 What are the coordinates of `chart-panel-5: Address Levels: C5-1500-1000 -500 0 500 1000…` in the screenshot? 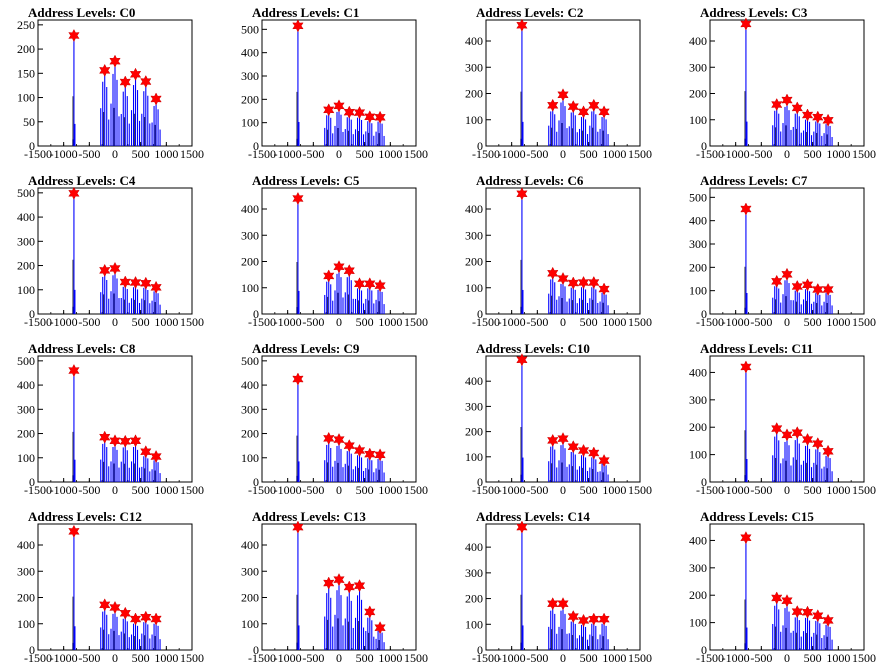 It's located at (334, 251).